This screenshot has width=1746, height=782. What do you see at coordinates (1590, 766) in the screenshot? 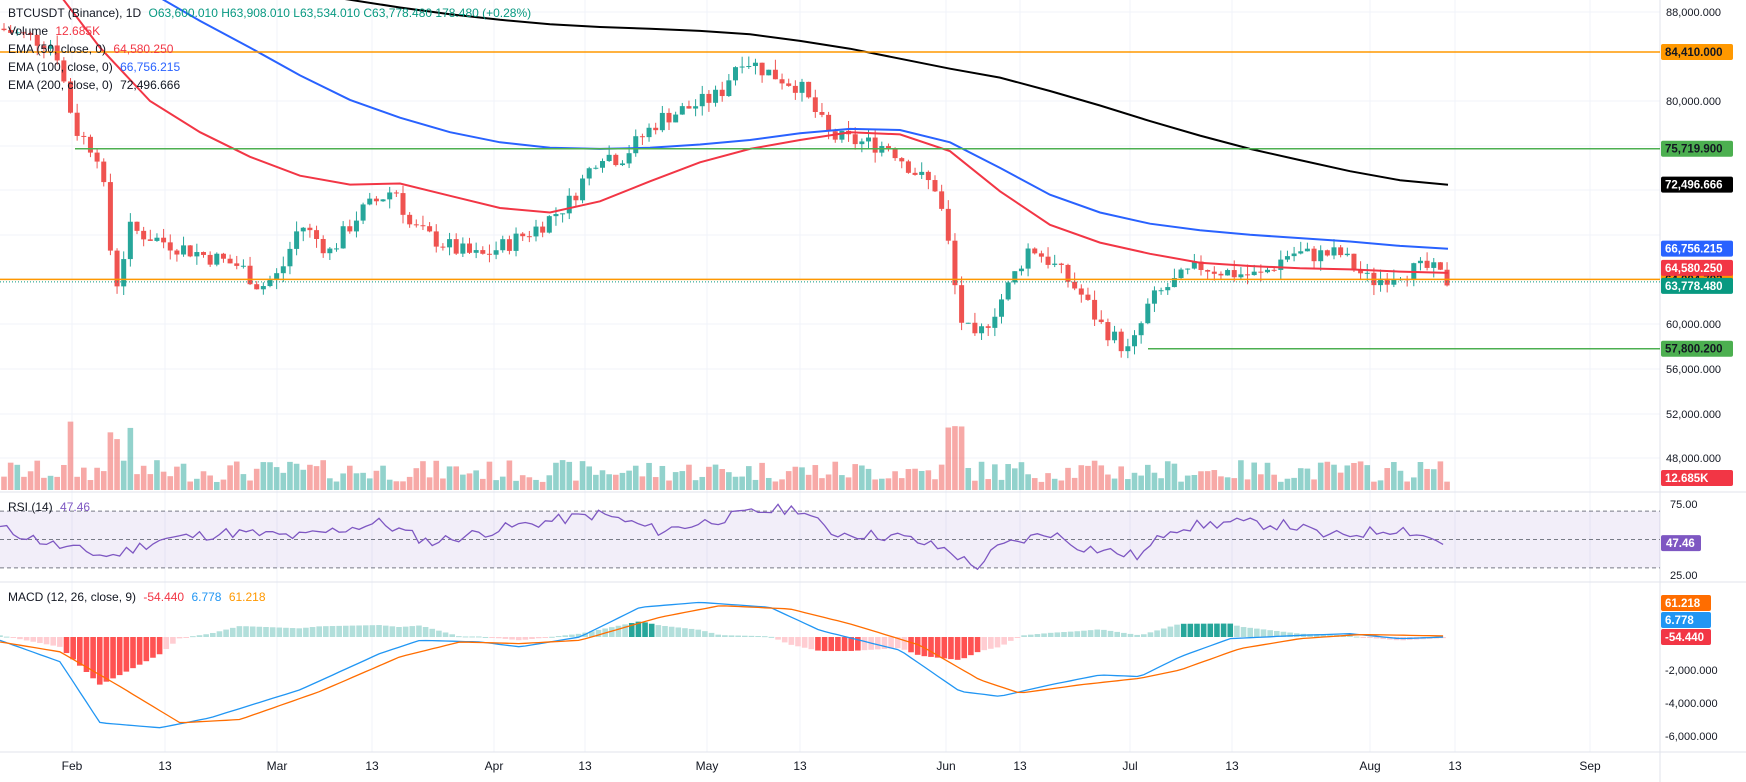
I see `time-tick-label: Sep` at bounding box center [1590, 766].